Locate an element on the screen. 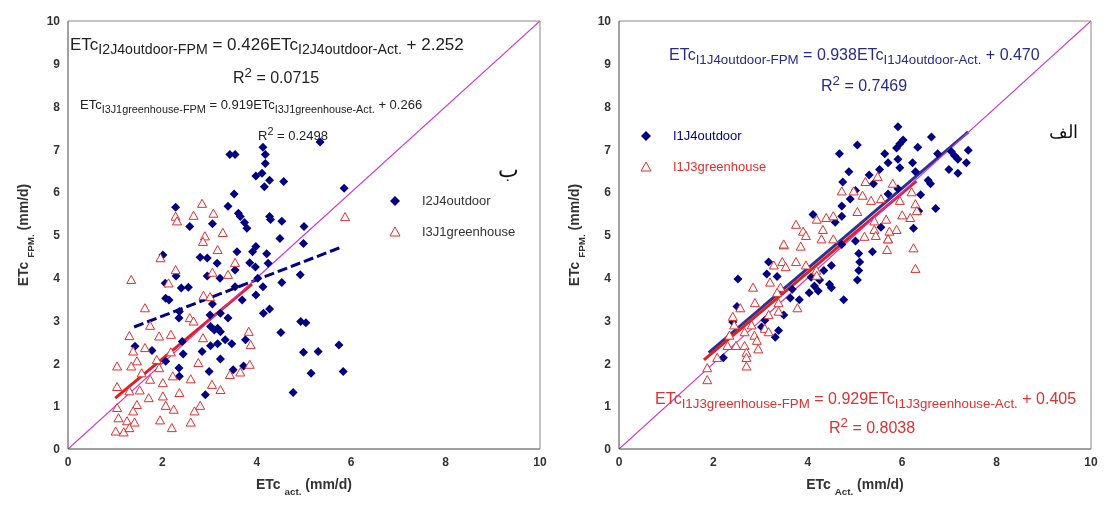 This screenshot has width=1111, height=520. legend-label: I1J3greenhouse is located at coordinates (720, 166).